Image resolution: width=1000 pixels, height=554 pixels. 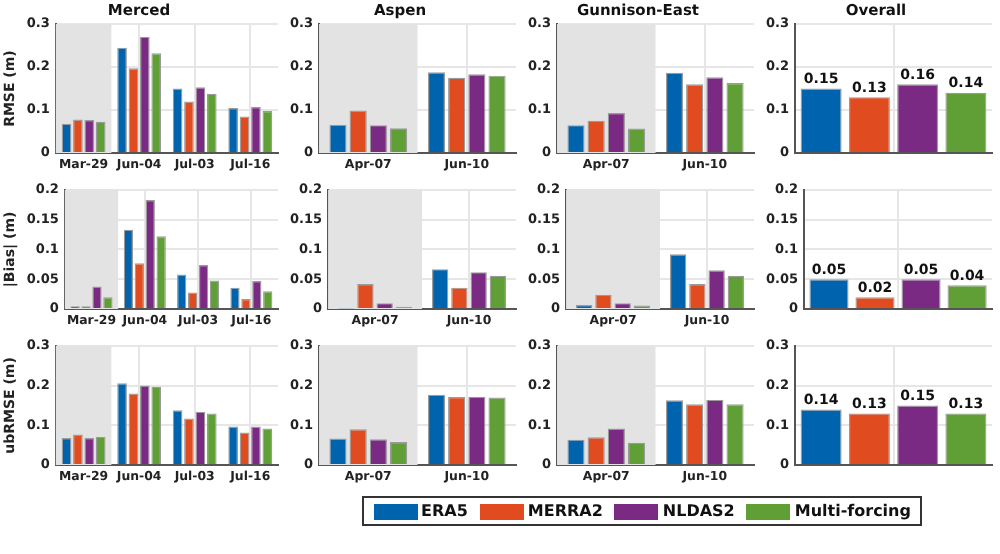 What do you see at coordinates (444, 511) in the screenshot?
I see `legend-label: ERA5` at bounding box center [444, 511].